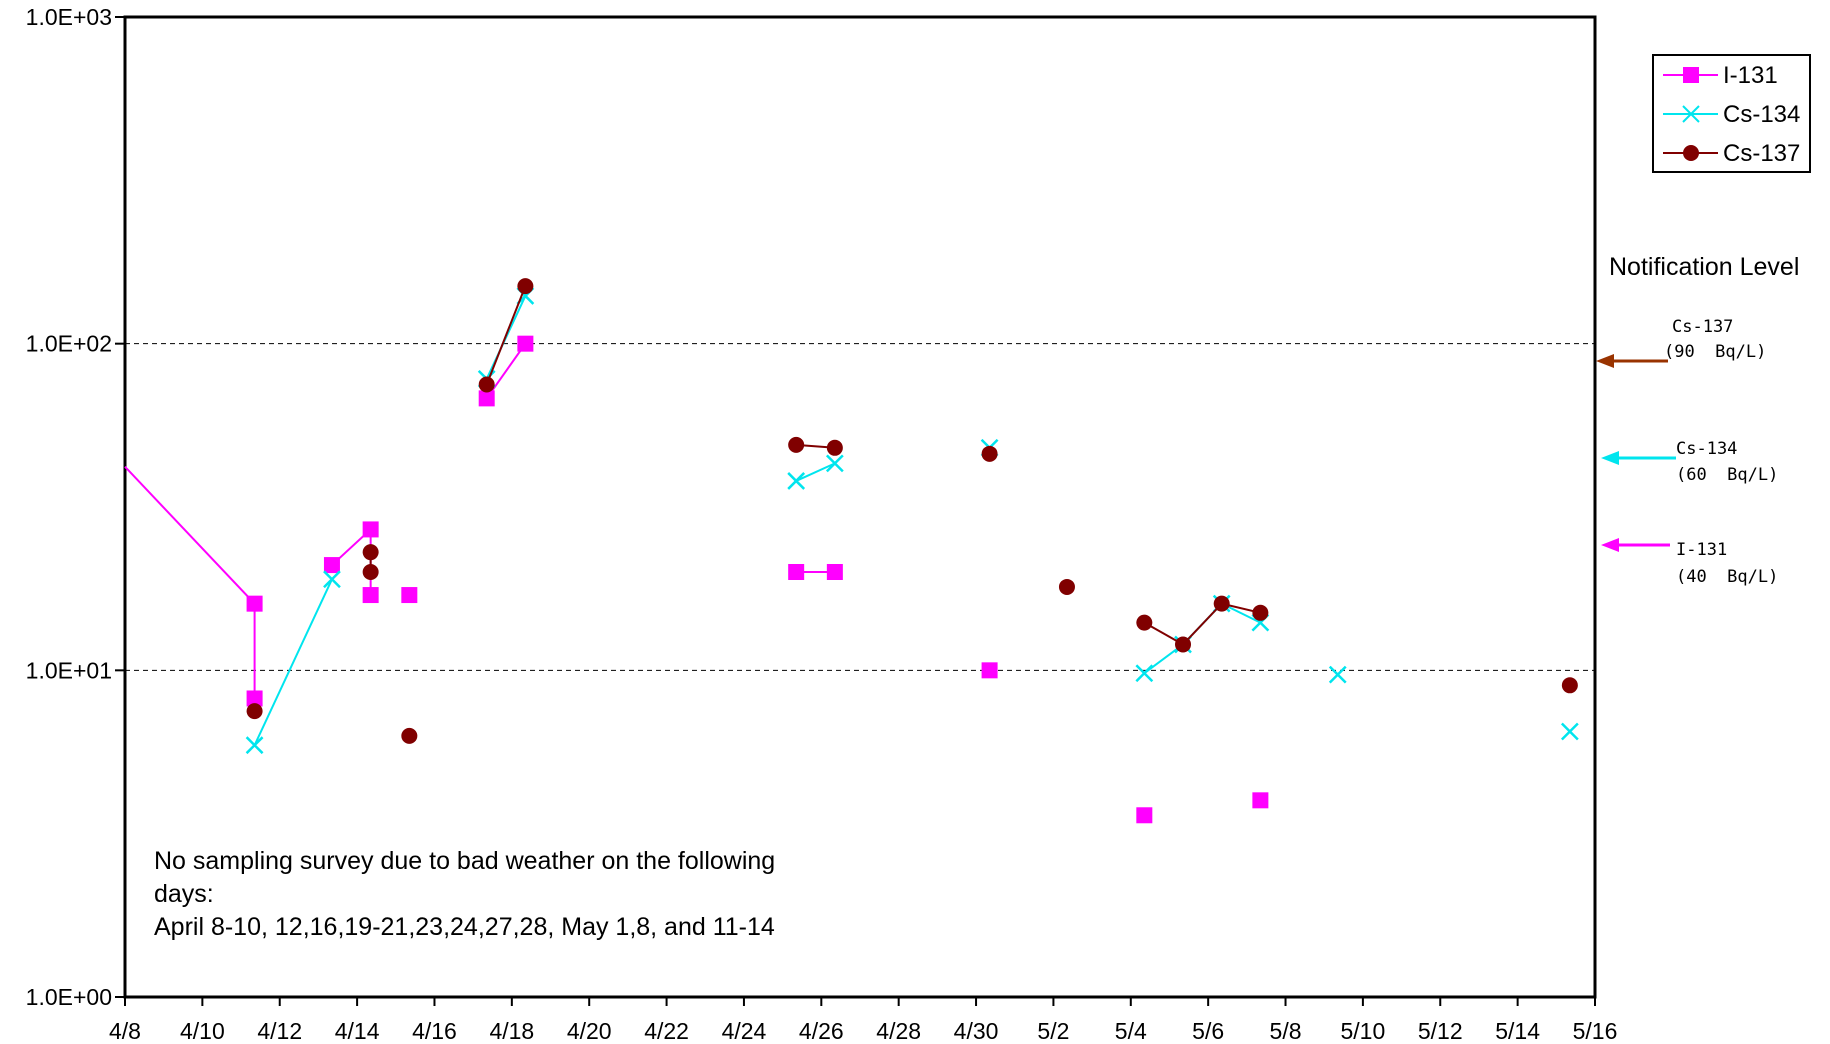 The width and height of the screenshot is (1830, 1044). What do you see at coordinates (976, 1031) in the screenshot?
I see `x-tick-label: 4/30` at bounding box center [976, 1031].